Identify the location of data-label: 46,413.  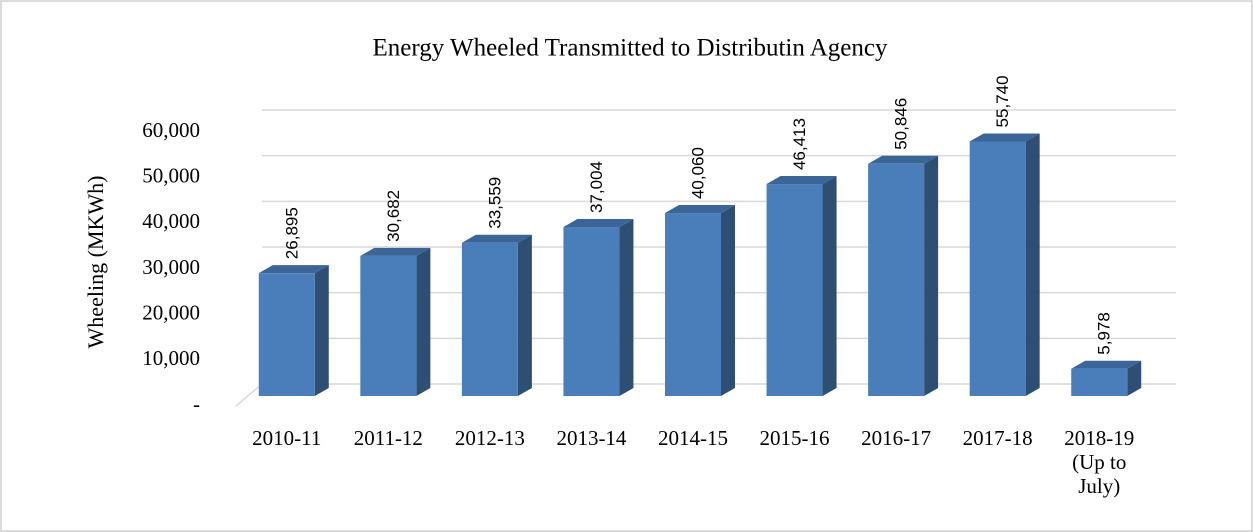
(799, 144).